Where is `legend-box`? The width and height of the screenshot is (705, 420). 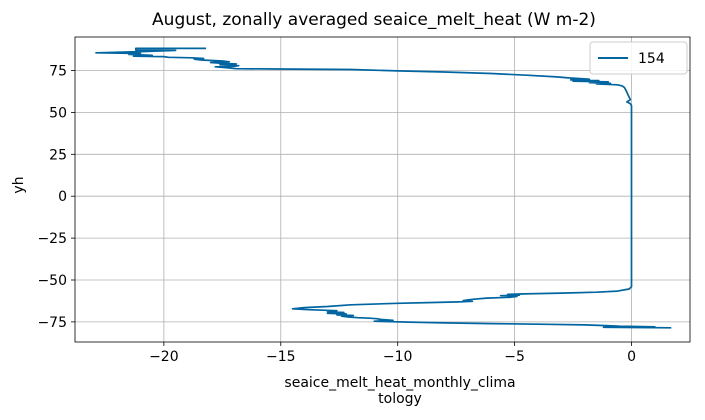
legend-box is located at coordinates (638, 58).